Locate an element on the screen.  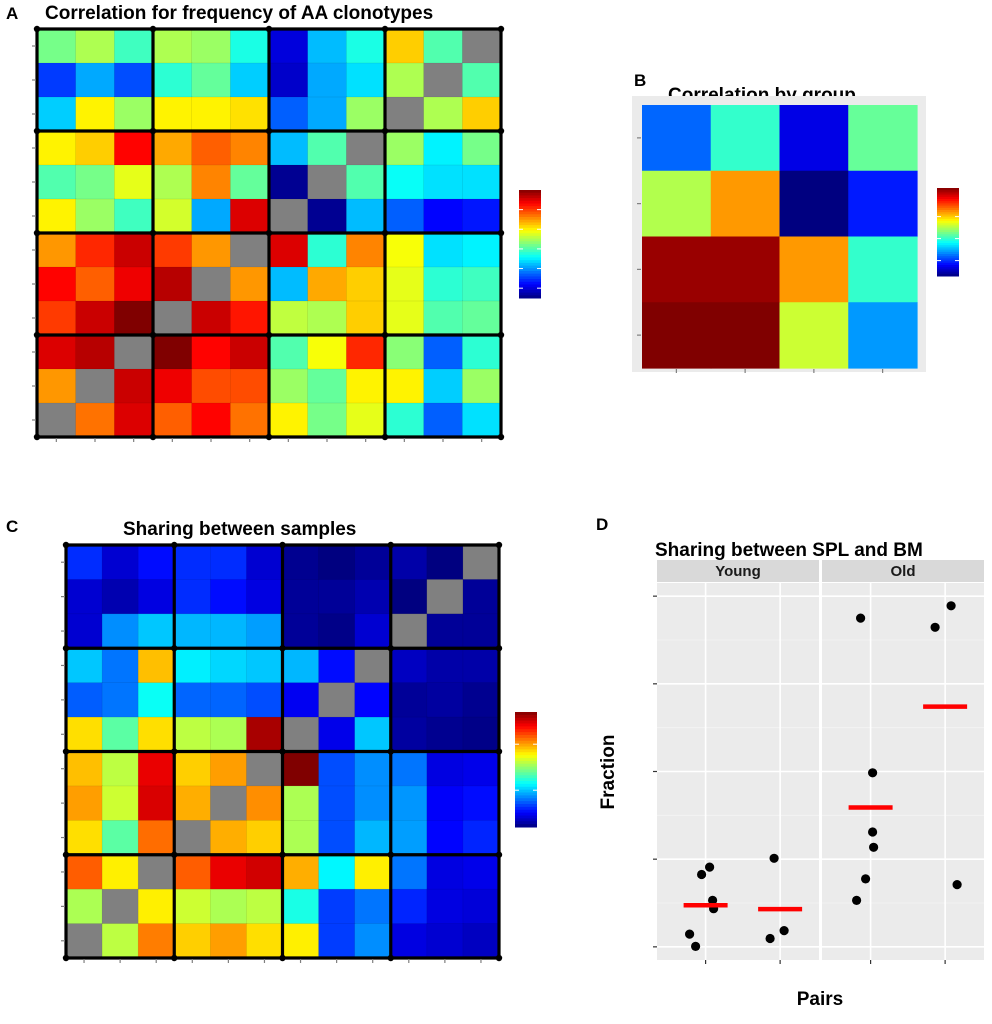
panel-d-title: Sharing between SPL and BM is located at coordinates (789, 550).